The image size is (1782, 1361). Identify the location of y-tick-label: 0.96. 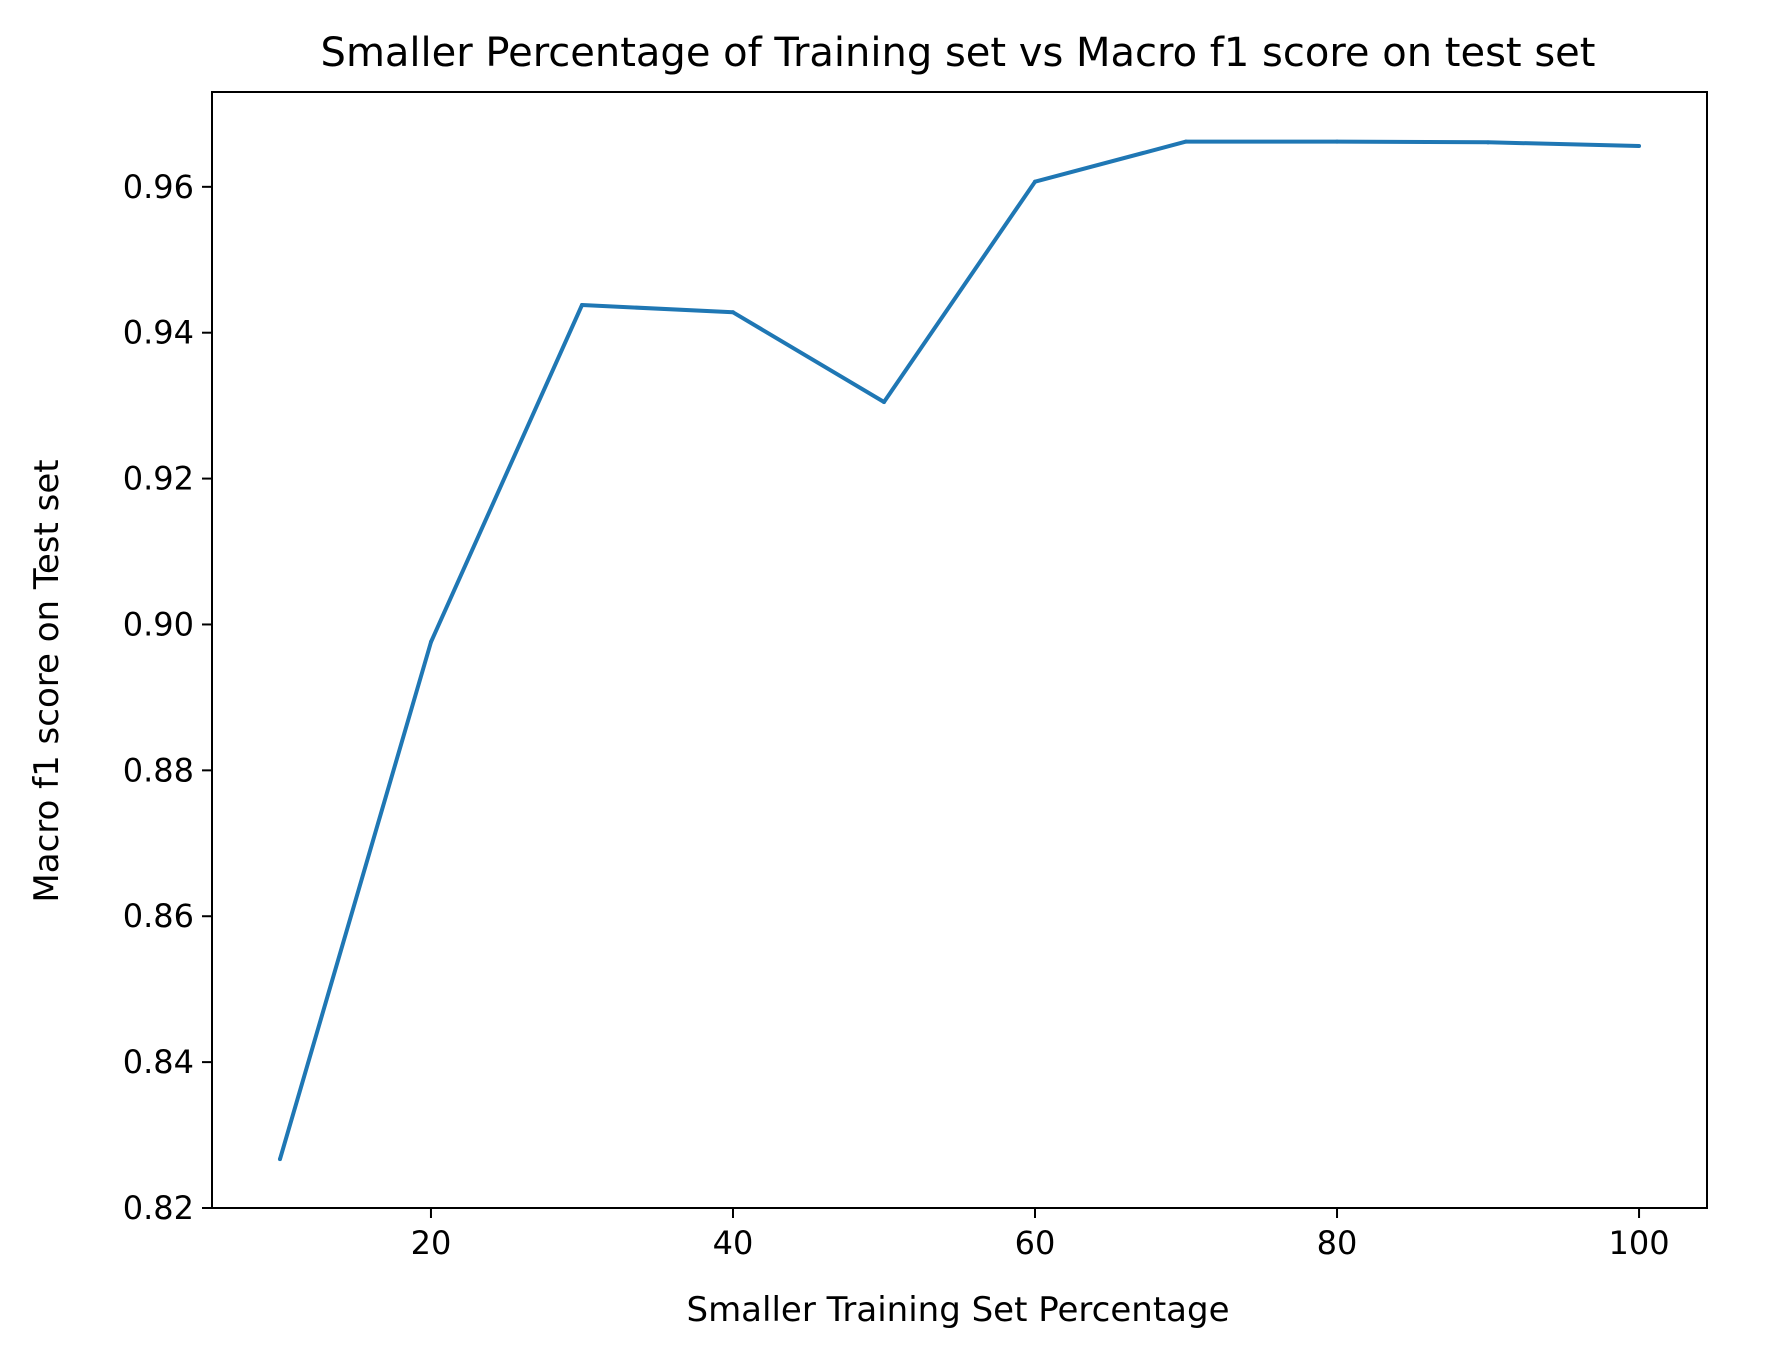
(158, 187).